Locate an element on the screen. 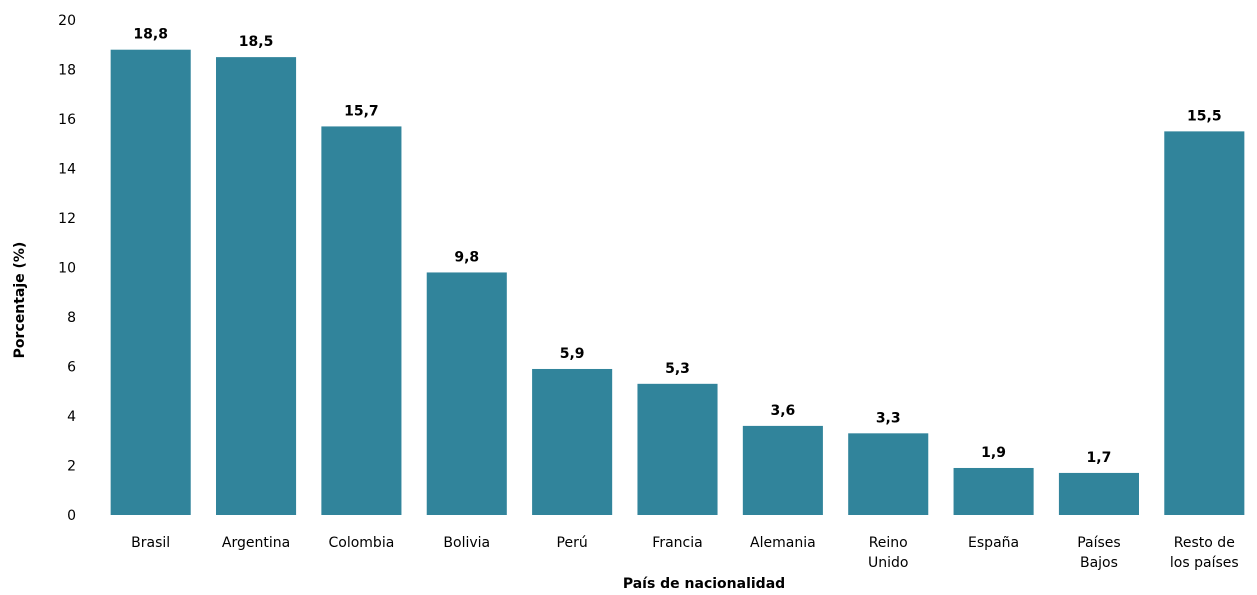  y-tick-label: 2 is located at coordinates (71, 467).